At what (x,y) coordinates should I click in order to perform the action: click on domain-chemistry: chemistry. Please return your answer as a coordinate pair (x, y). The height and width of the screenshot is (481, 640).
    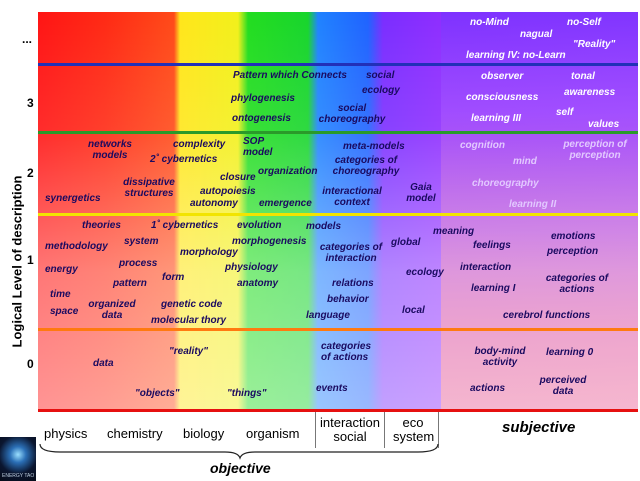
    Looking at the image, I should click on (135, 433).